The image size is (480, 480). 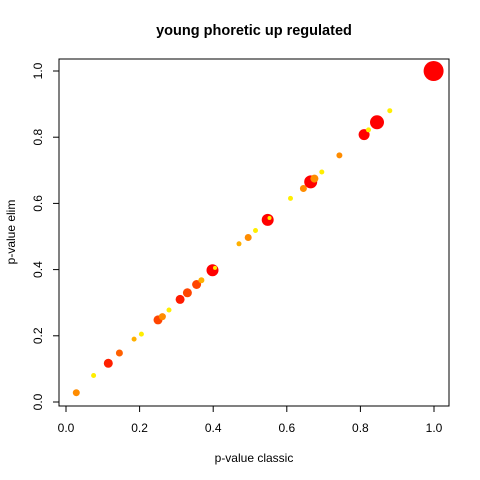 What do you see at coordinates (38, 203) in the screenshot?
I see `y-tick-label: 0.6` at bounding box center [38, 203].